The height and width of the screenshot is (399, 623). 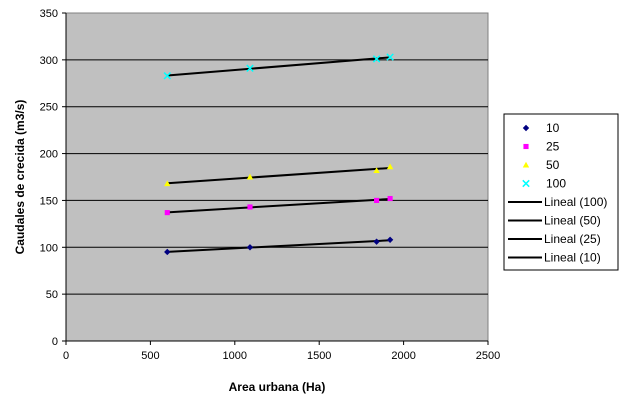 What do you see at coordinates (403, 356) in the screenshot?
I see `x-tick-label: 2000` at bounding box center [403, 356].